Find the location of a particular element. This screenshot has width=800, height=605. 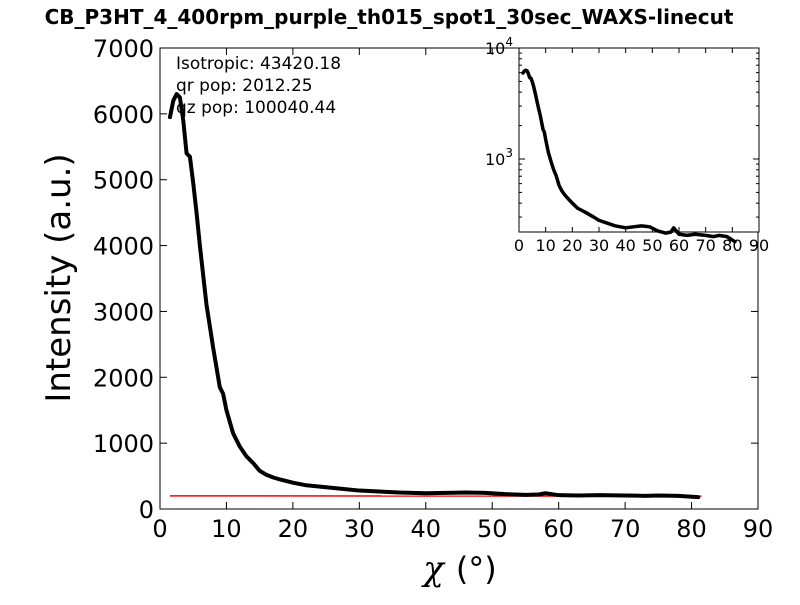

inset-x-tick-label: 60 is located at coordinates (679, 245).